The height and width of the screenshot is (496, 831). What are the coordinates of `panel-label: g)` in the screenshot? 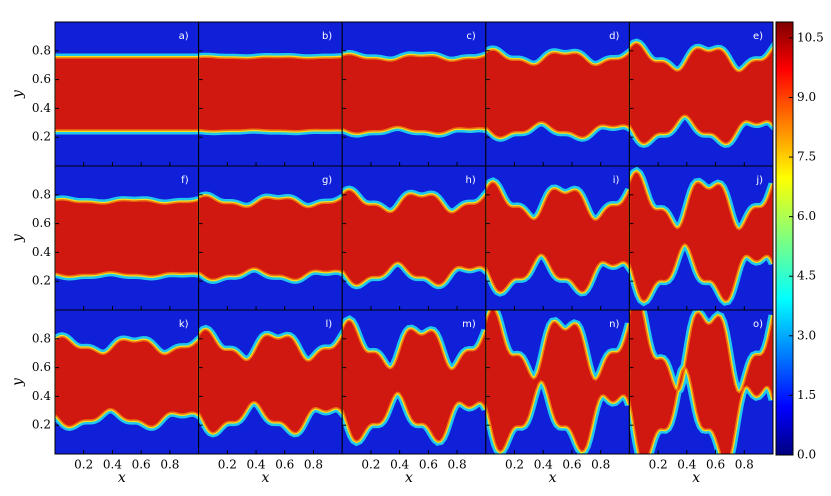 It's located at (327, 180).